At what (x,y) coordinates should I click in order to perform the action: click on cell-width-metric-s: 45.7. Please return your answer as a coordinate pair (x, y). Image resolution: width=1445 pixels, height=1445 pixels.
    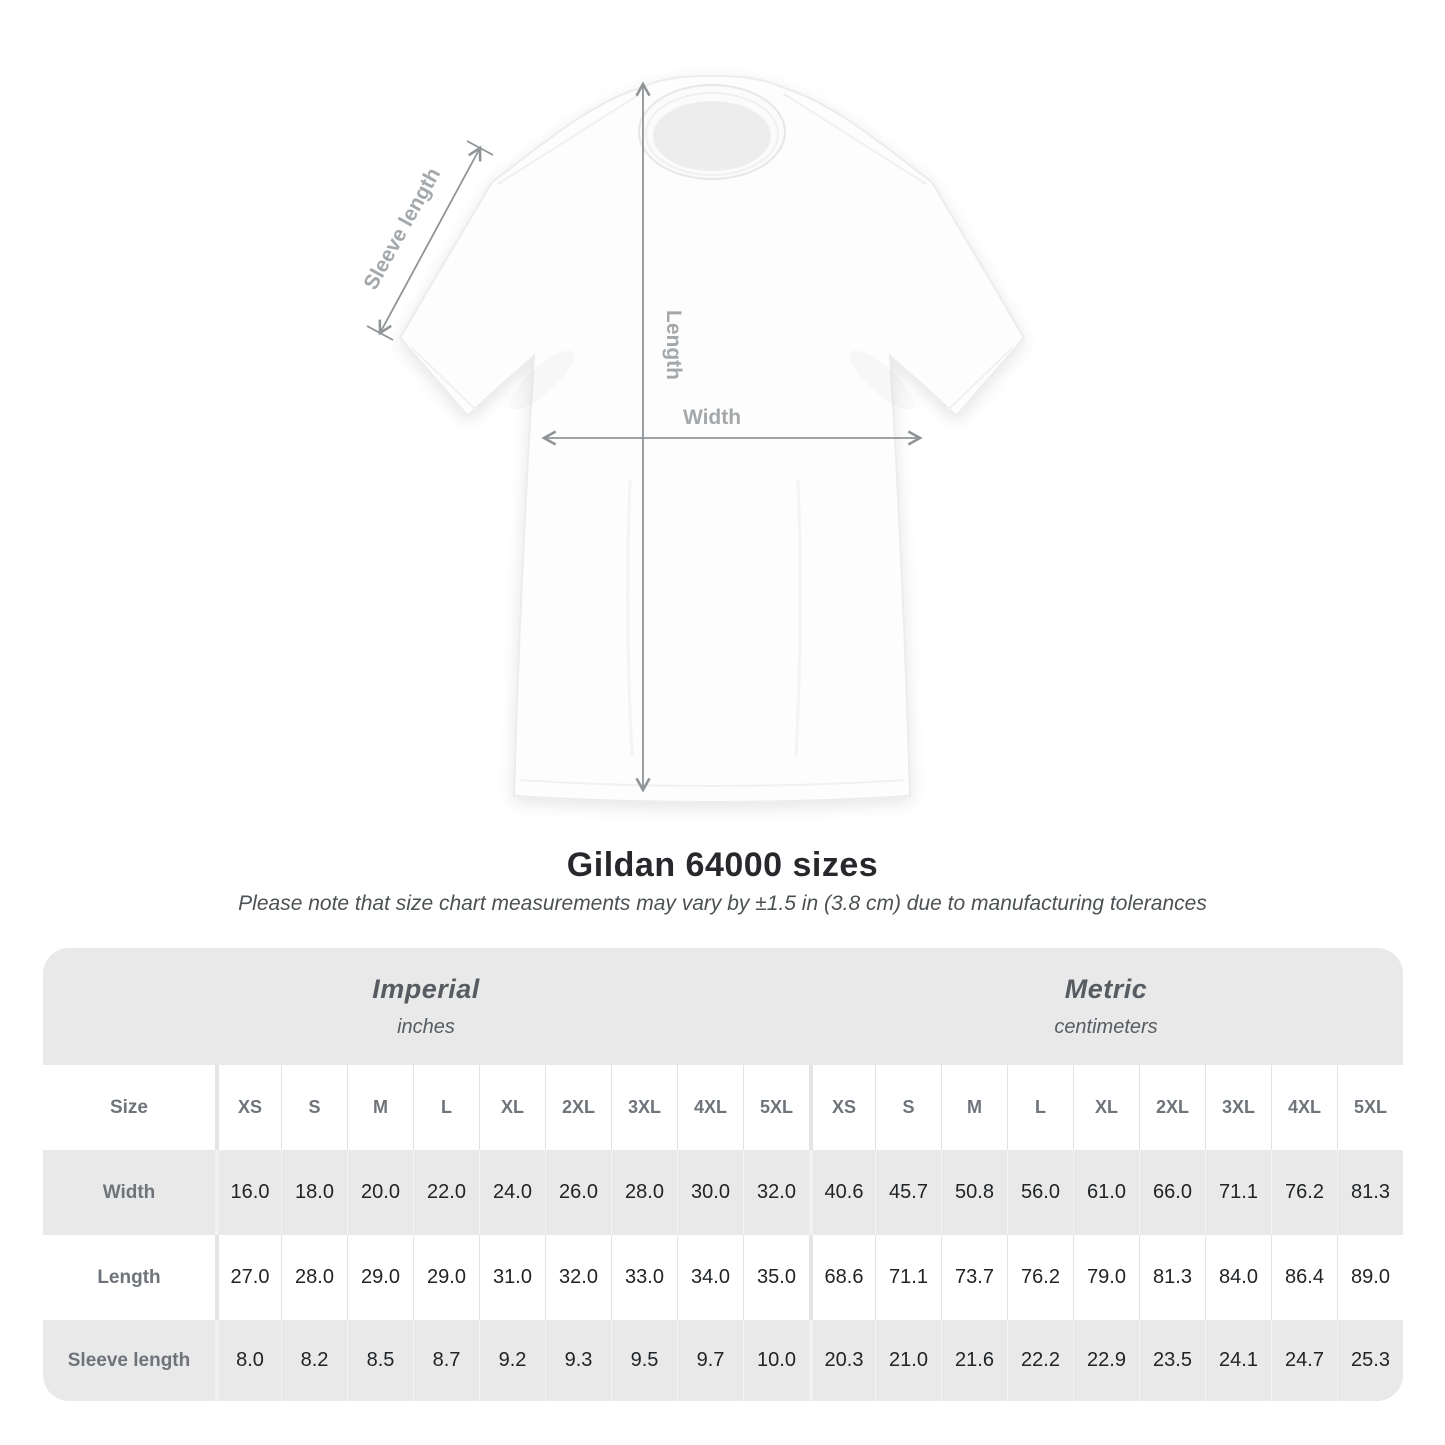
    Looking at the image, I should click on (908, 1192).